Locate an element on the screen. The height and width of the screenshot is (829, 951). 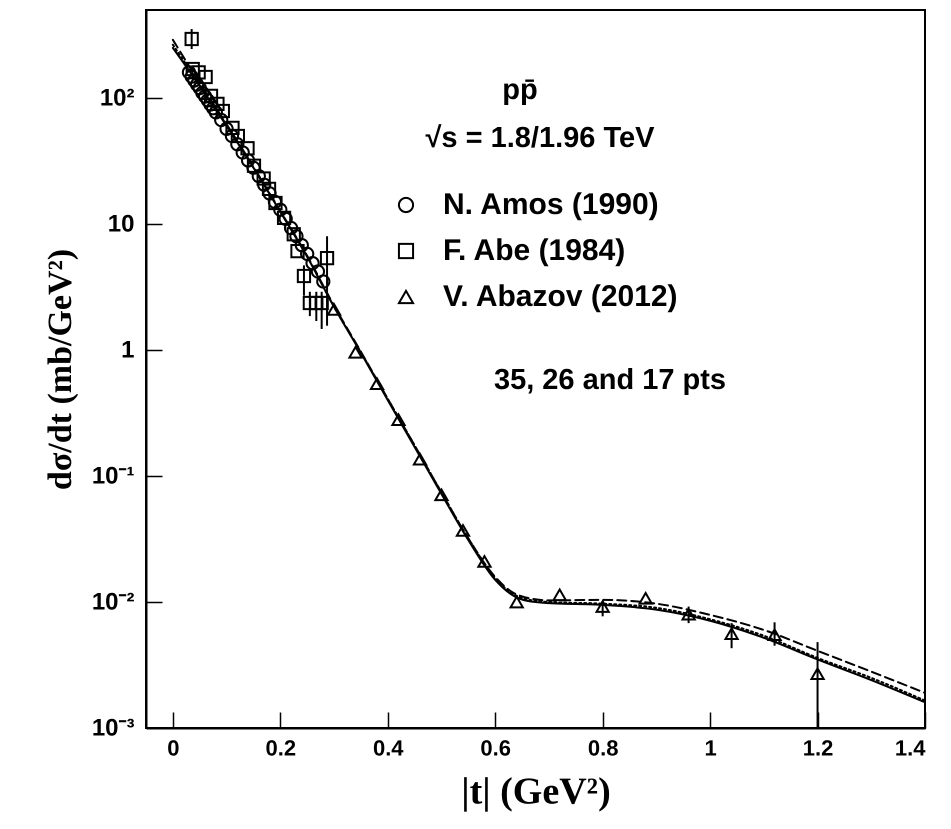
y-axis-title: dσ/dt (mb/GeV²) is located at coordinates (60, 369).